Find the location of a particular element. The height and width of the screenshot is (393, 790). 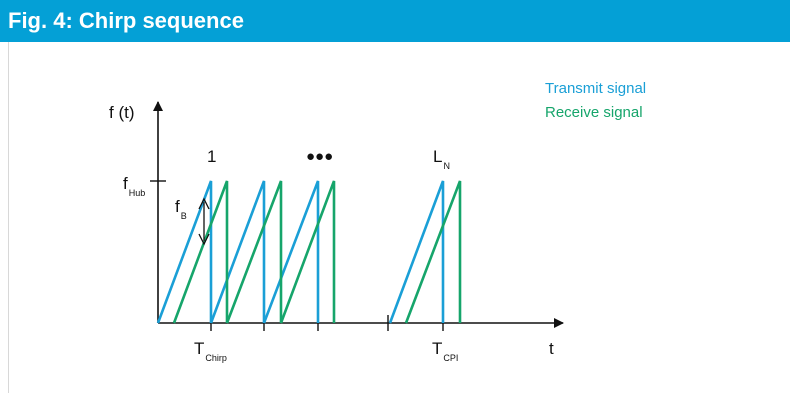

f-hub-sub: Hub is located at coordinates (137, 193).